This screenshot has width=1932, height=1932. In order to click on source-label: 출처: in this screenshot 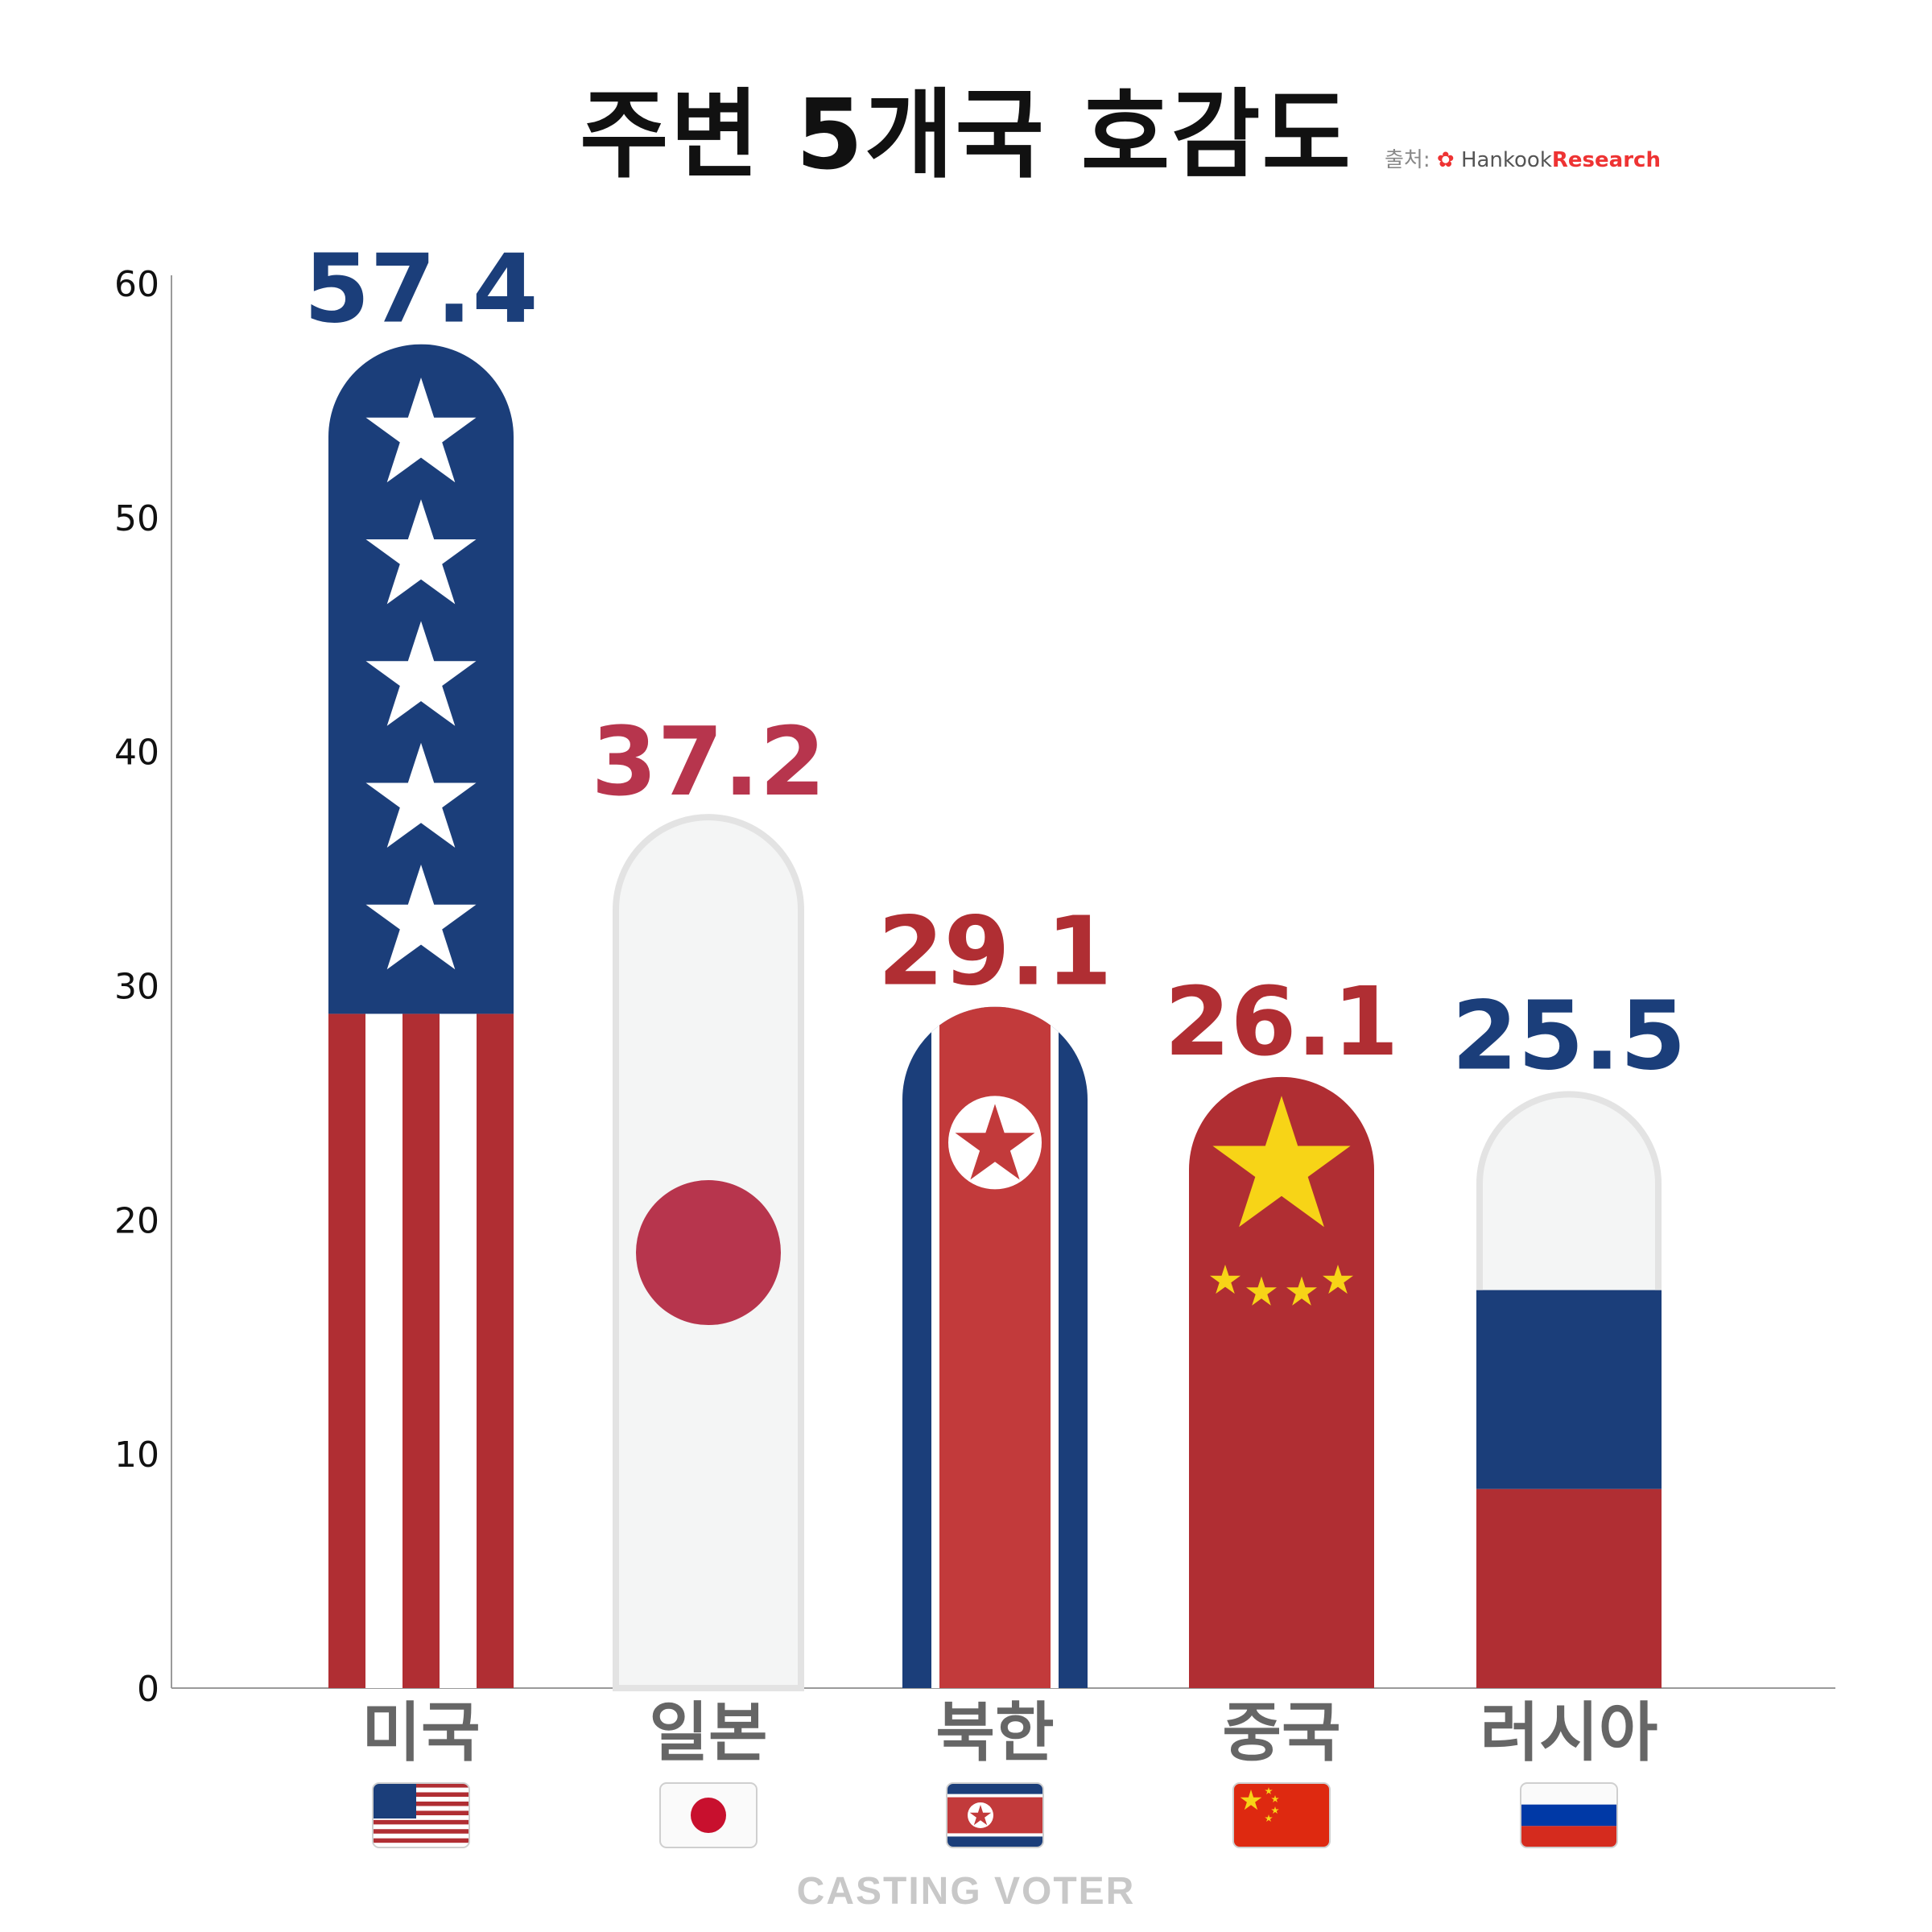, I will do `click(1407, 160)`.